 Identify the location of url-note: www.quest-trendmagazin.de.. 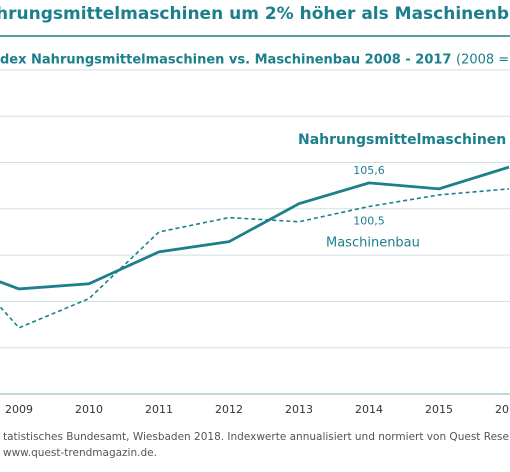
(80, 453).